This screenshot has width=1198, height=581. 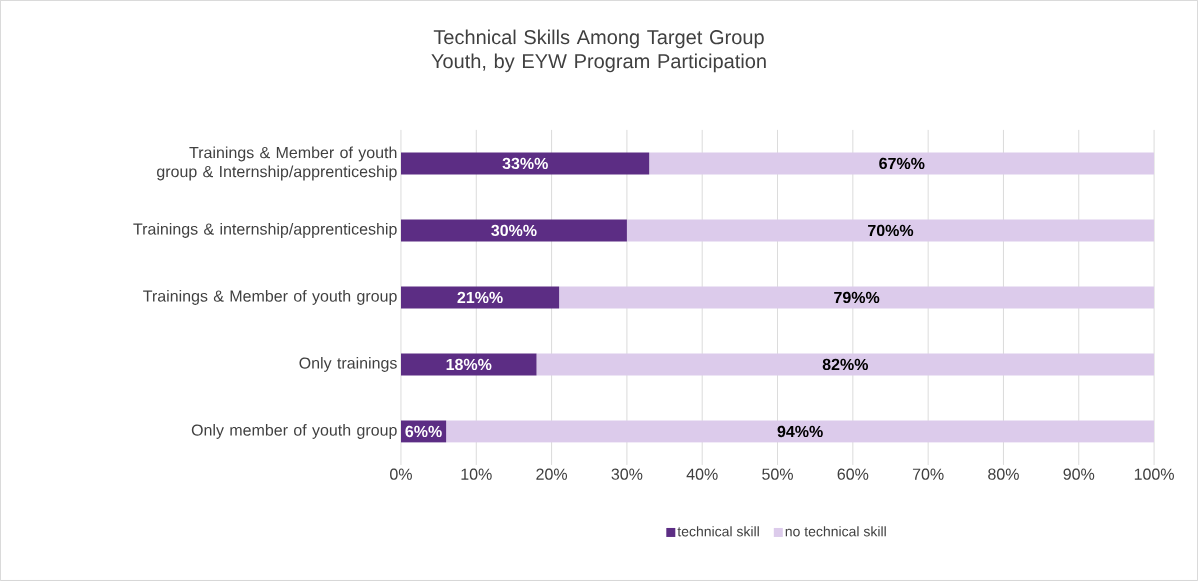 I want to click on x-tick-label: 10%, so click(x=476, y=474).